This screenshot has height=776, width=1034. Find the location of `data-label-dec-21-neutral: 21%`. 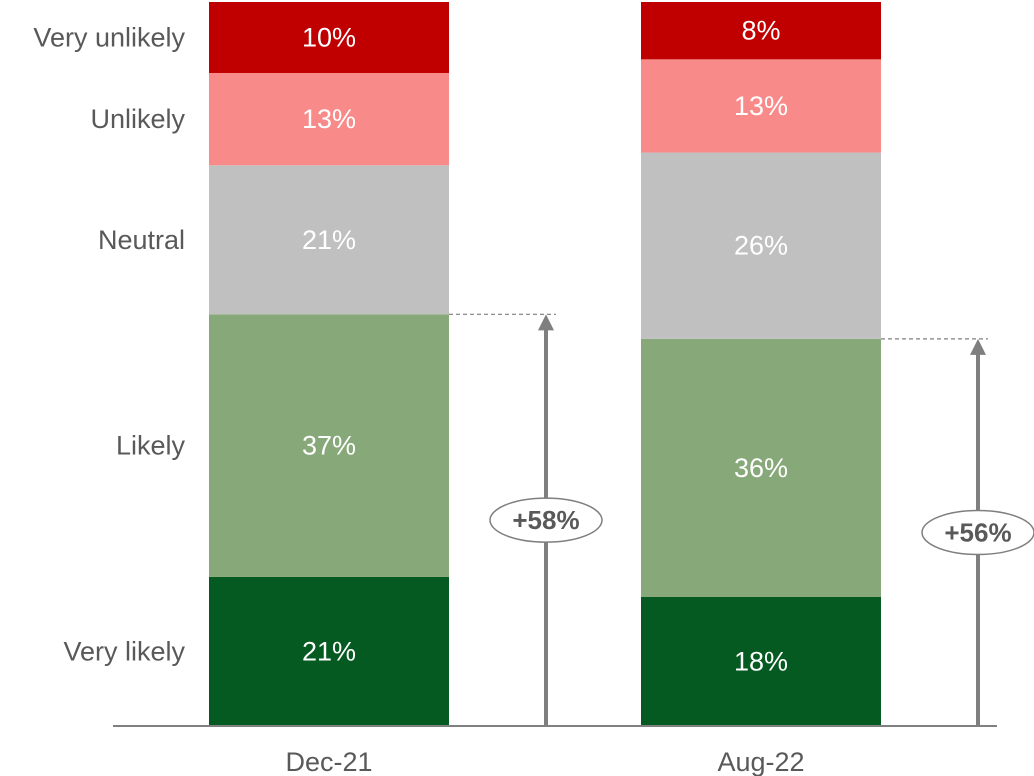

data-label-dec-21-neutral: 21% is located at coordinates (329, 240).